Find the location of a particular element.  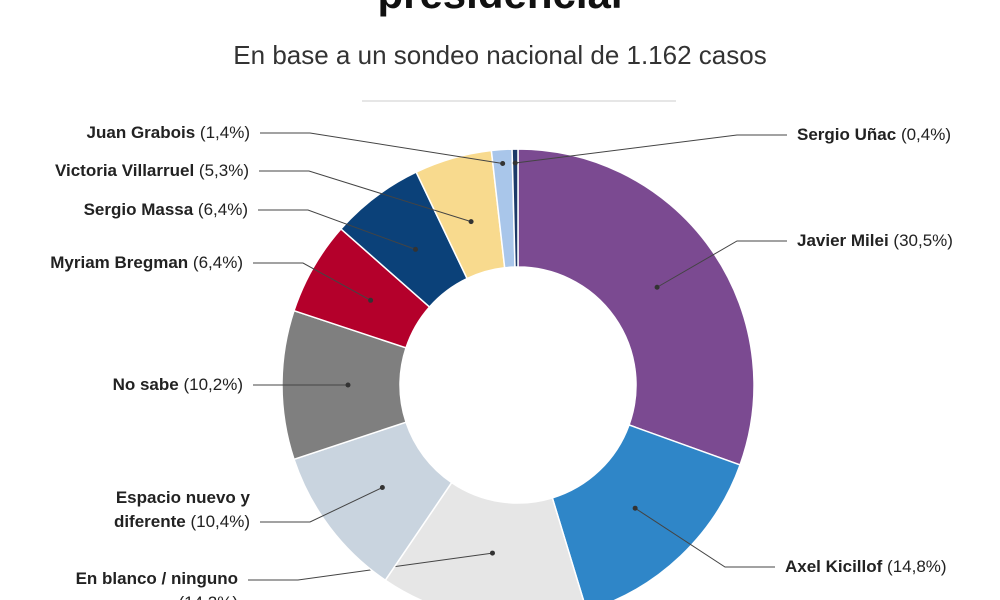

value-label: (30,5%) is located at coordinates (923, 240).